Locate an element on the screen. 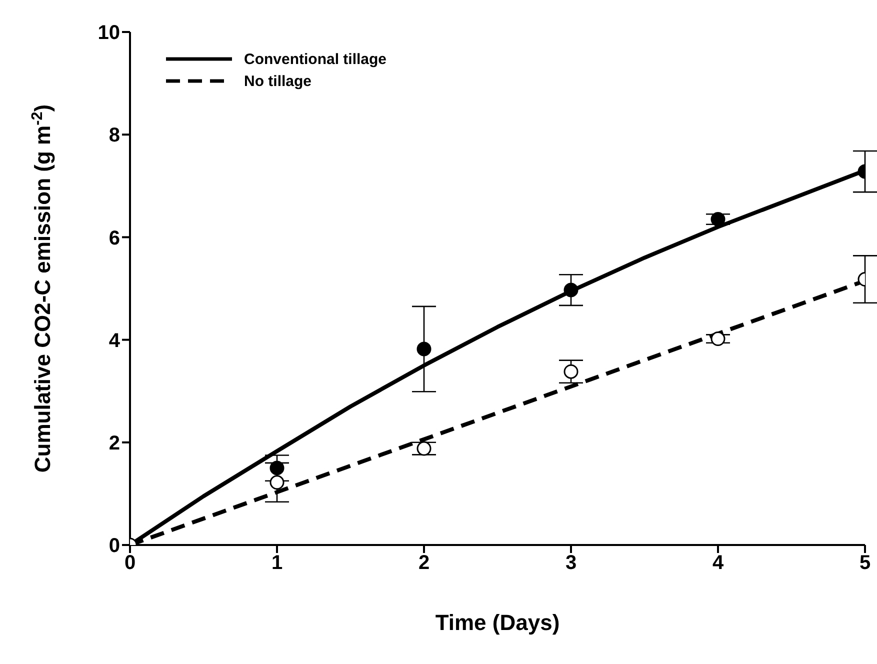 The image size is (877, 664). legend-label: No tillage is located at coordinates (278, 81).